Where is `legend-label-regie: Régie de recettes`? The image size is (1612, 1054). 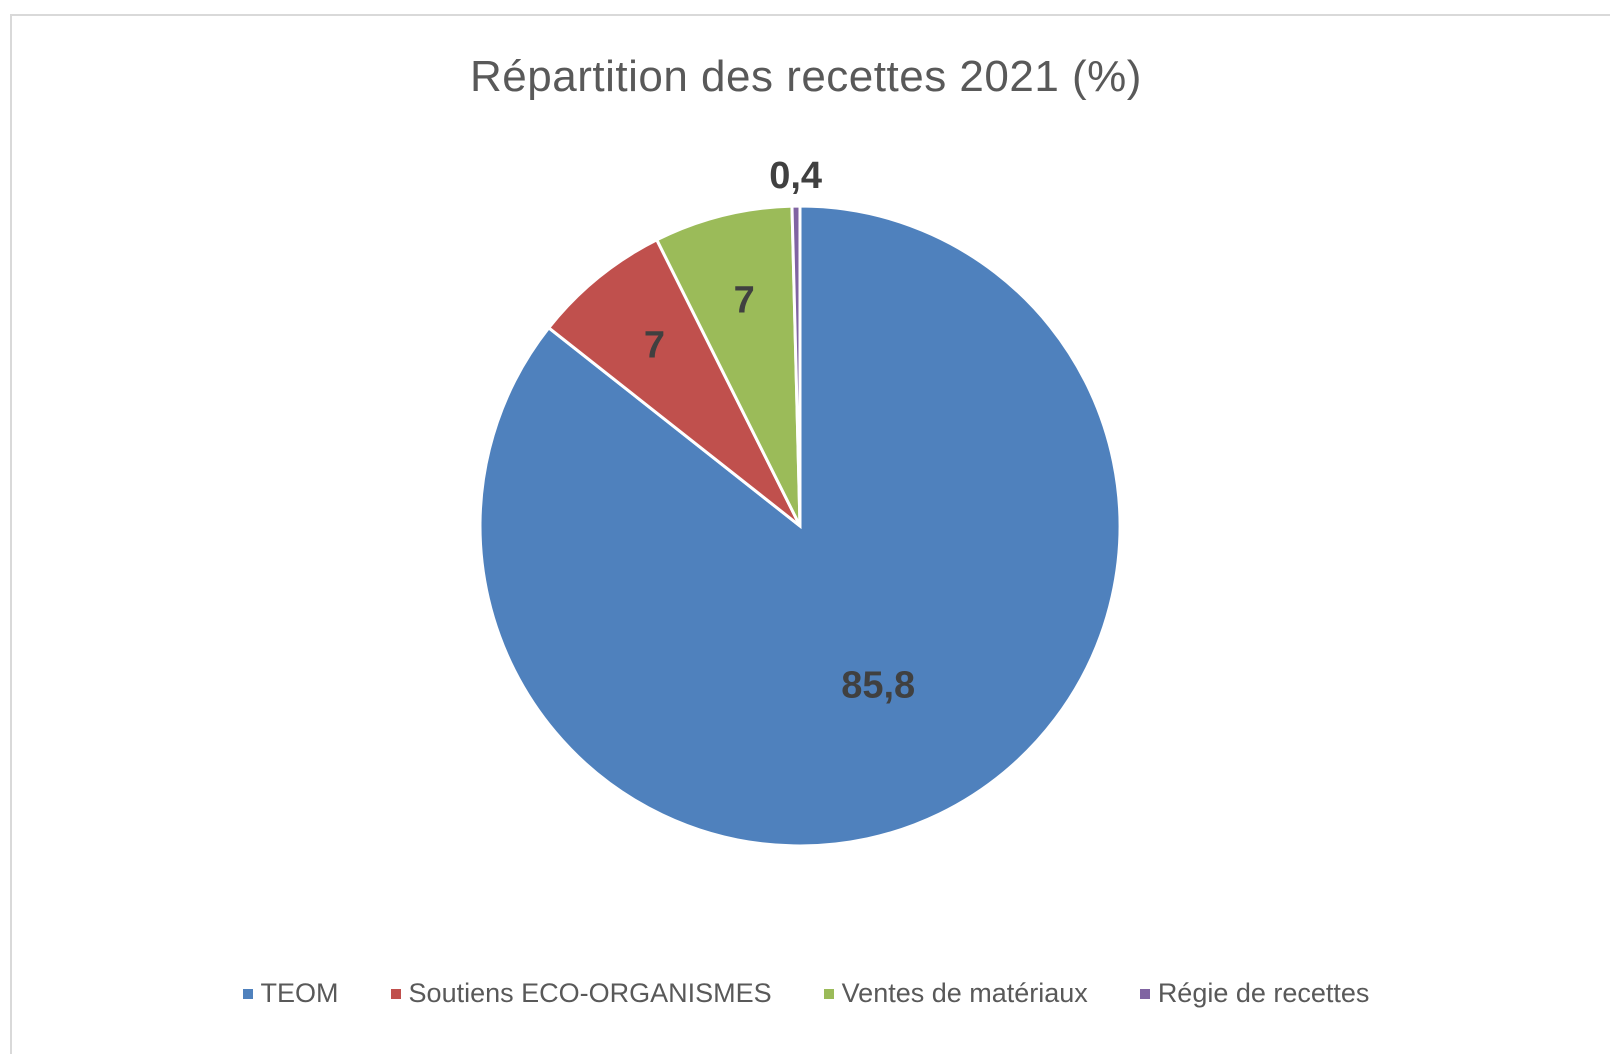
legend-label-regie: Régie de recettes is located at coordinates (1263, 993).